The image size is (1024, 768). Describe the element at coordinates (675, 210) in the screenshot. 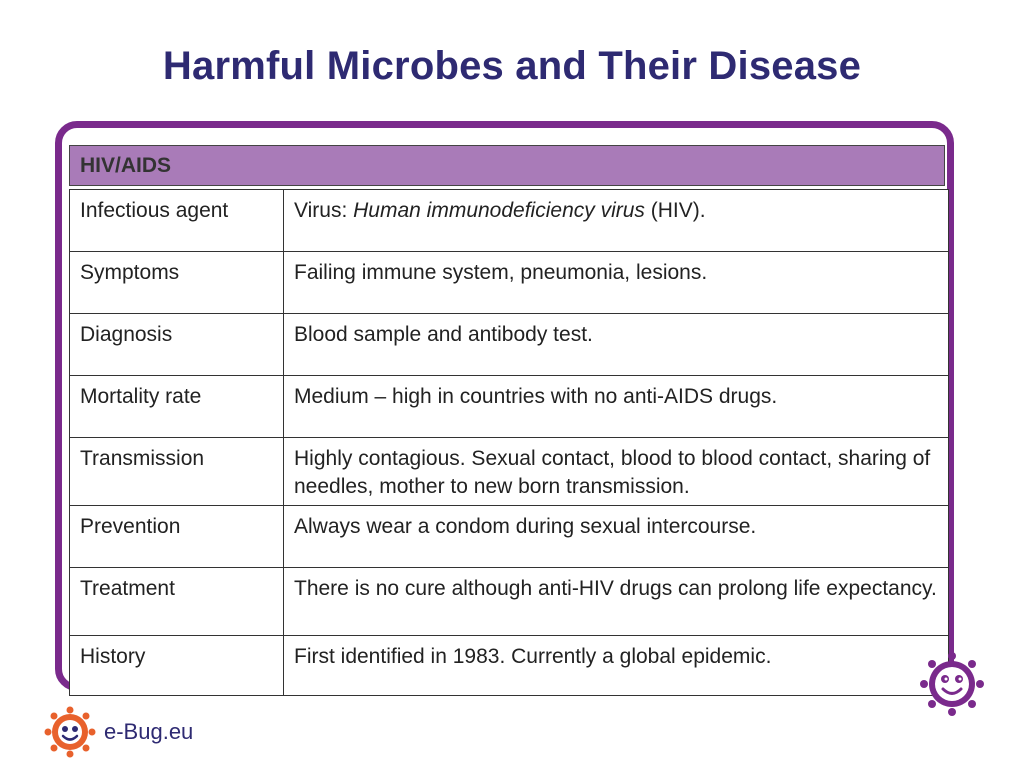

I see `value-suffix: (HIV).` at that location.